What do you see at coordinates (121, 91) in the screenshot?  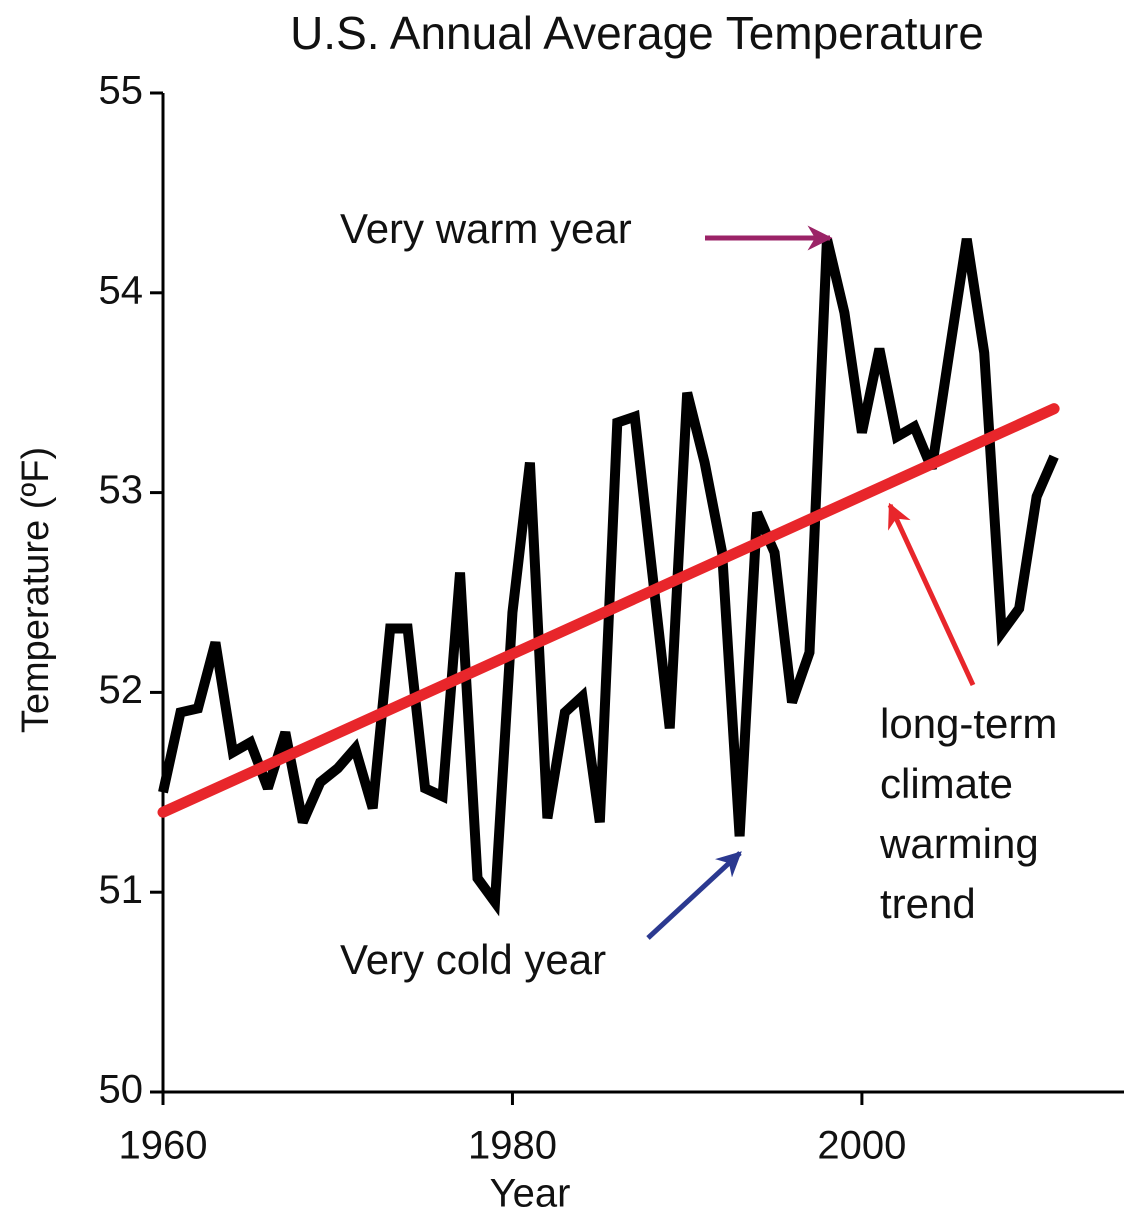 I see `y-tick-label: 55` at bounding box center [121, 91].